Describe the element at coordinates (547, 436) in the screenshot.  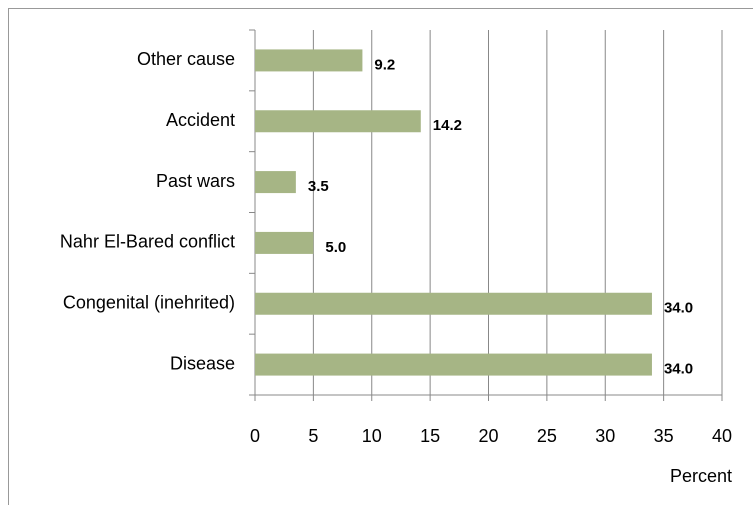
I see `x-tick-label: 25` at that location.